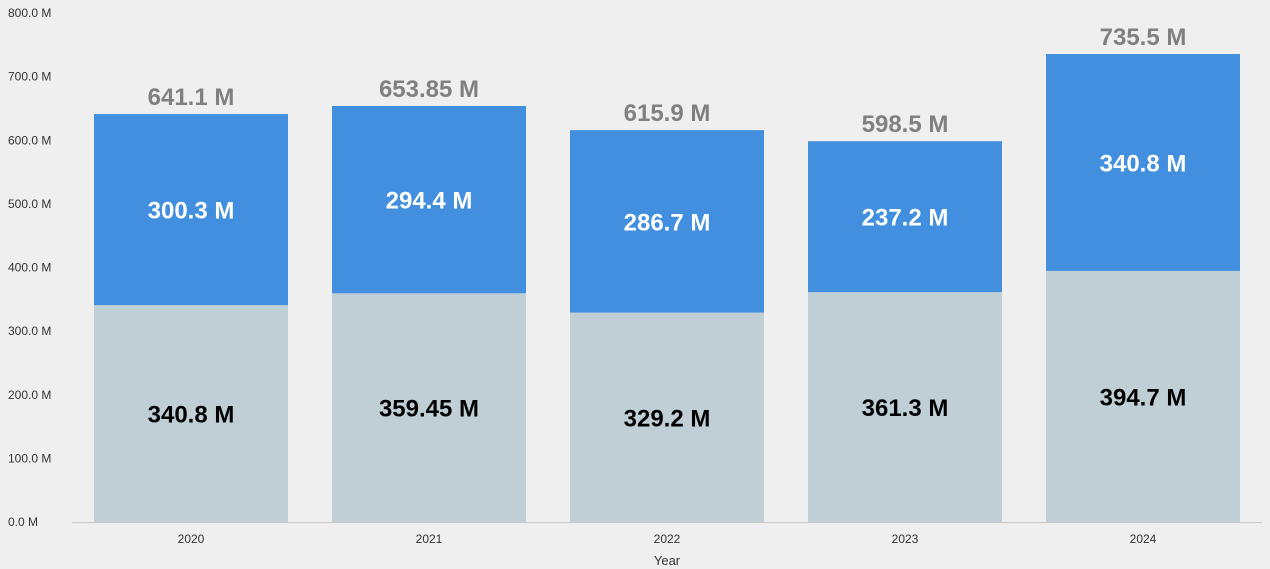 The height and width of the screenshot is (569, 1270). Describe the element at coordinates (29, 458) in the screenshot. I see `y-tick-label: 100.0 M` at that location.